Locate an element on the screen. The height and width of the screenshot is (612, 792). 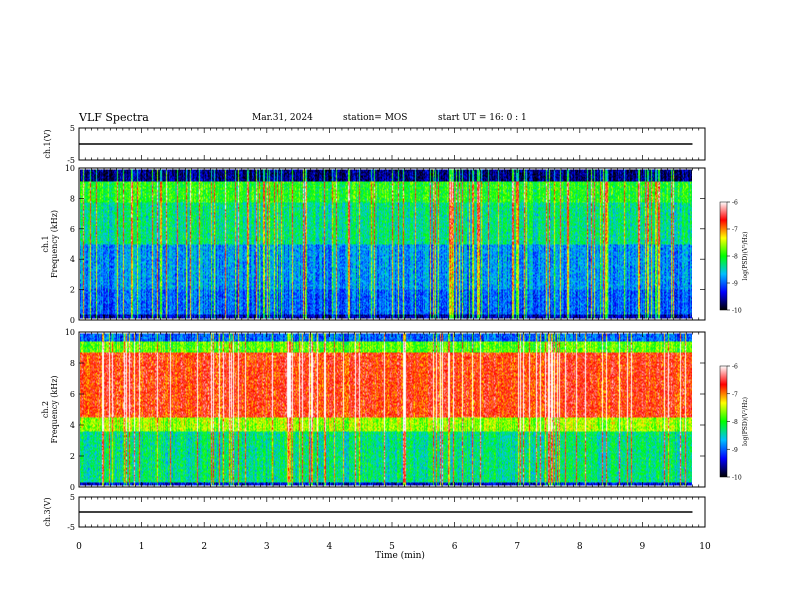
x-tick-label: 9 is located at coordinates (643, 547).